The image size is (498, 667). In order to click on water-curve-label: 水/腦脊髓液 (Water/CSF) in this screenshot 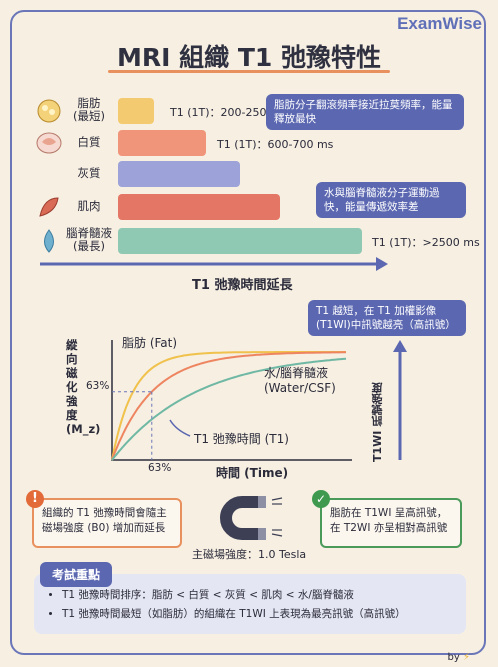, I will do `click(300, 380)`.